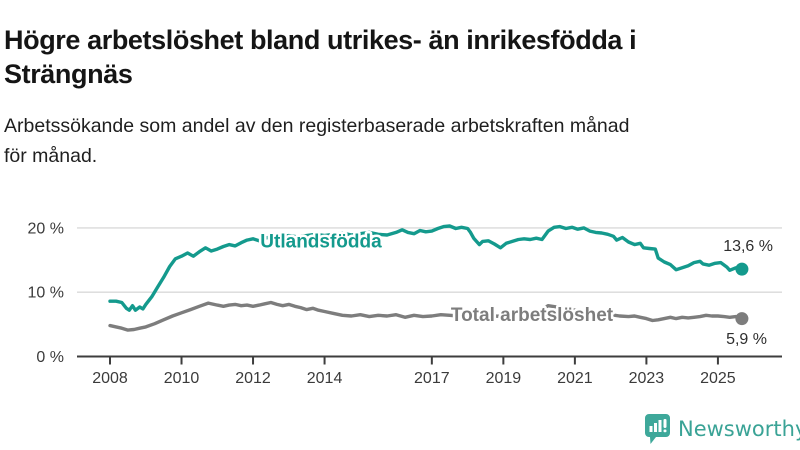 The height and width of the screenshot is (450, 800). Describe the element at coordinates (426, 316) in the screenshot. I see `series-line-total` at that location.